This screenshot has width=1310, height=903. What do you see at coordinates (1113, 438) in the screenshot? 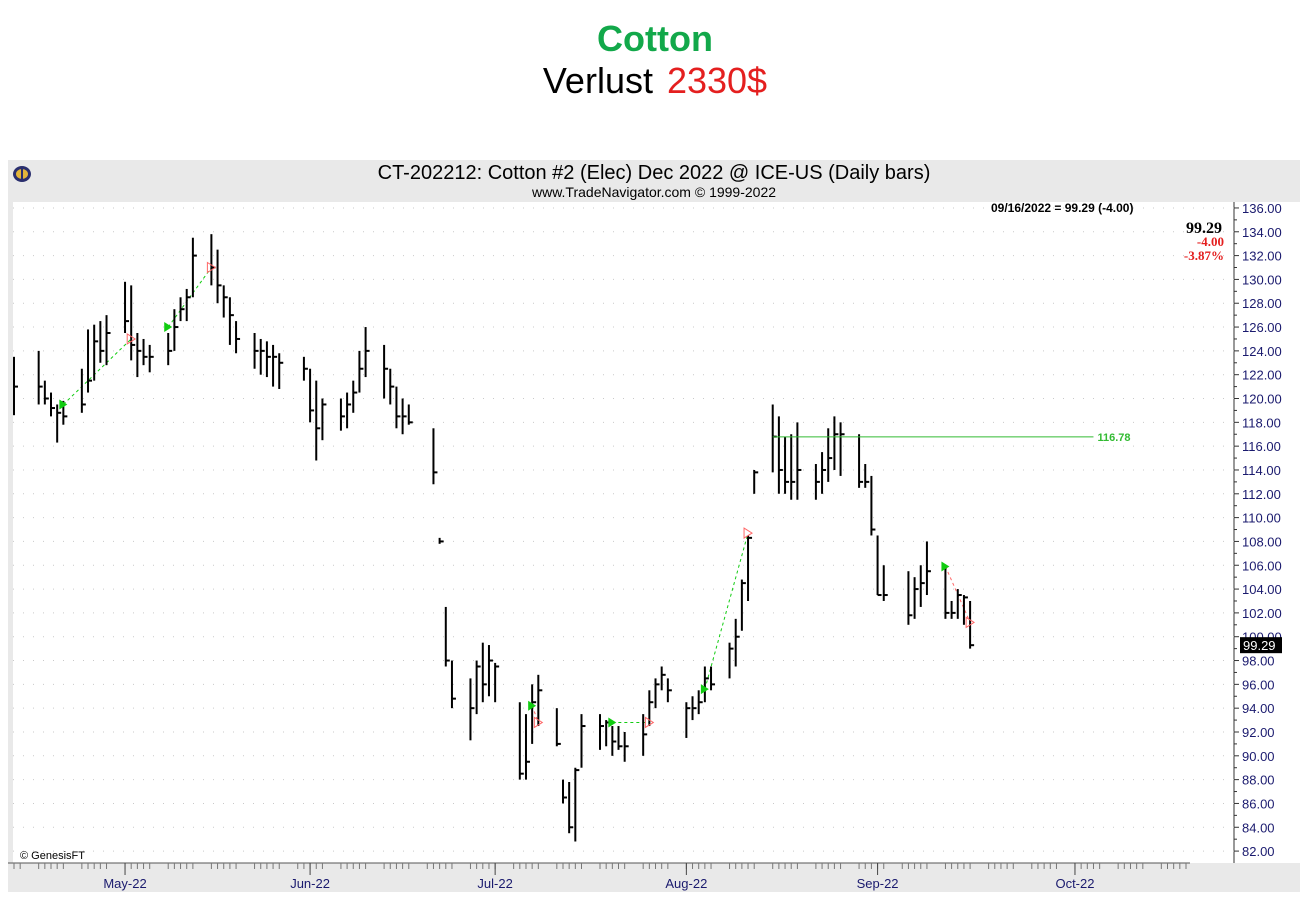
I see `level-label: 116.78` at bounding box center [1113, 438].